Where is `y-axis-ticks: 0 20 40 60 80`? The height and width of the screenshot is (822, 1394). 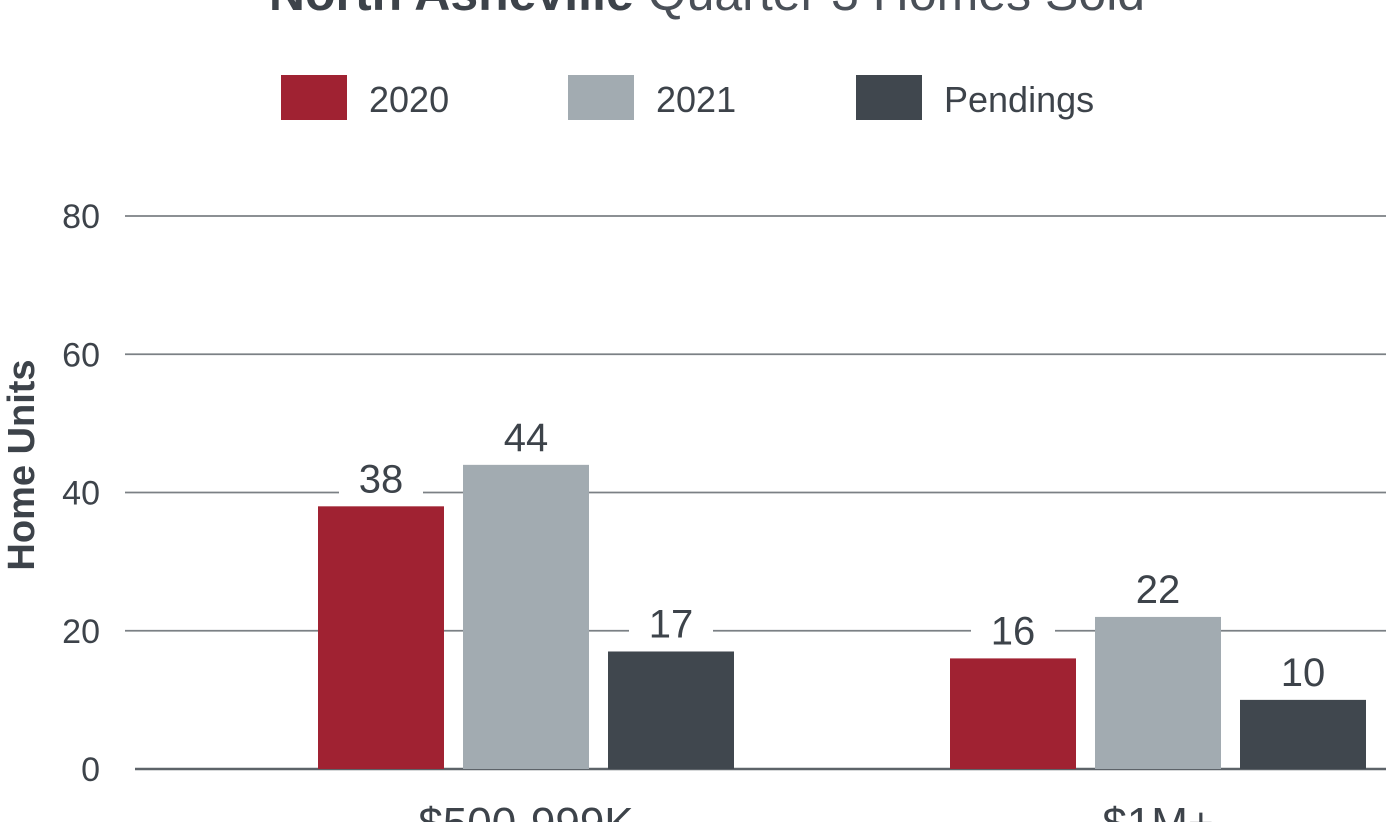 y-axis-ticks: 0 20 40 60 80 is located at coordinates (81, 493).